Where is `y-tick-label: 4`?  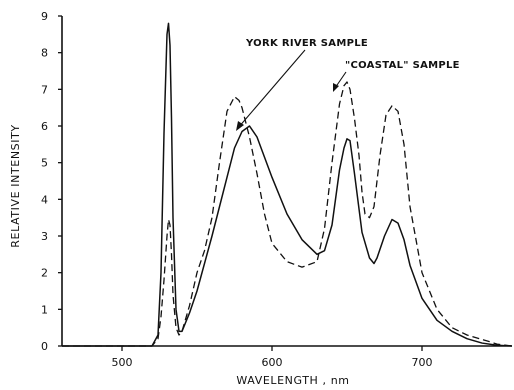
y-tick-label: 4 is located at coordinates (44, 199).